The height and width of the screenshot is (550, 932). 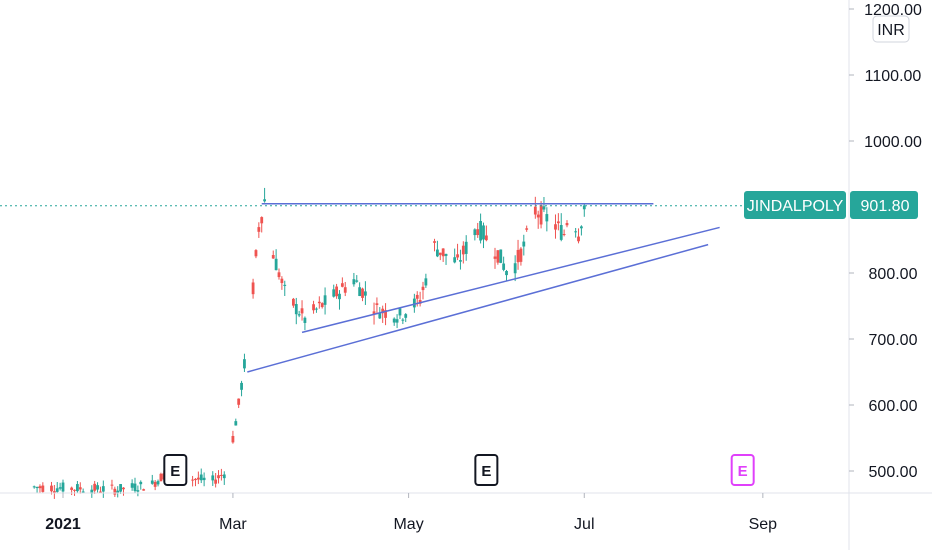 What do you see at coordinates (893, 406) in the screenshot?
I see `price-tick-label: 600.00` at bounding box center [893, 406].